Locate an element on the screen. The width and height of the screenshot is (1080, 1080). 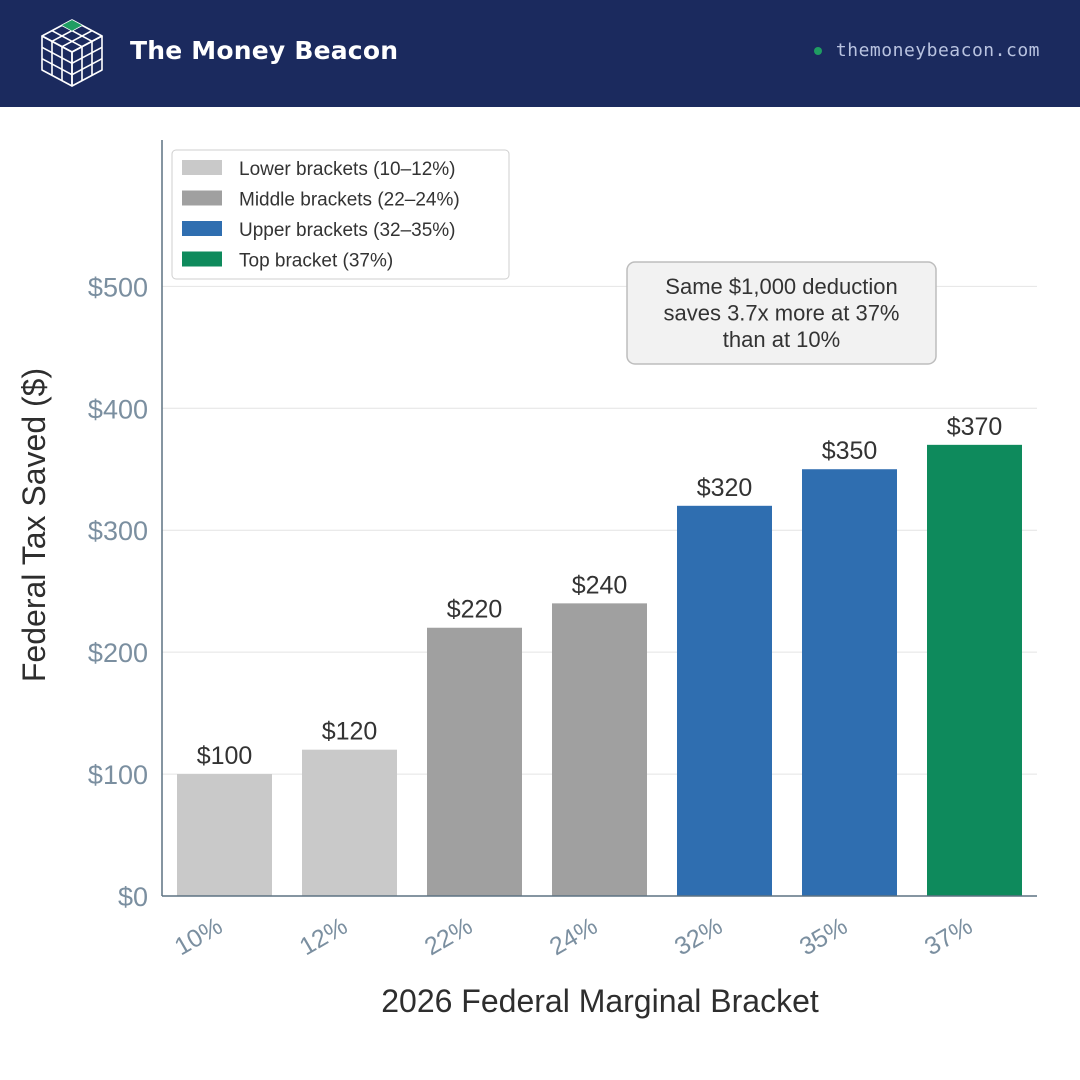
legend-label: Top bracket (37%) is located at coordinates (316, 261).